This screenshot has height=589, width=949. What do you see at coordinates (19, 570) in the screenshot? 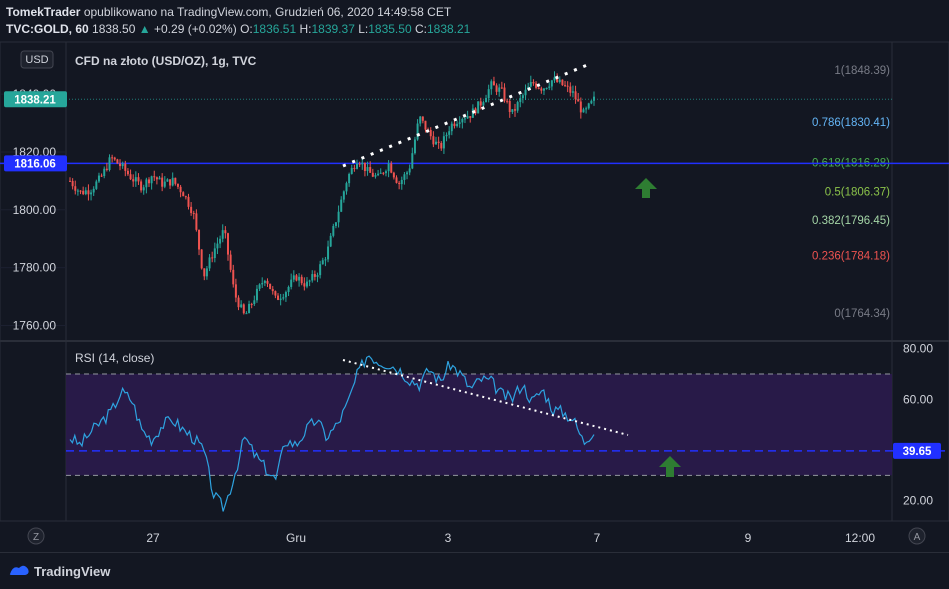
I see `tradingview-logo-icon` at bounding box center [19, 570].